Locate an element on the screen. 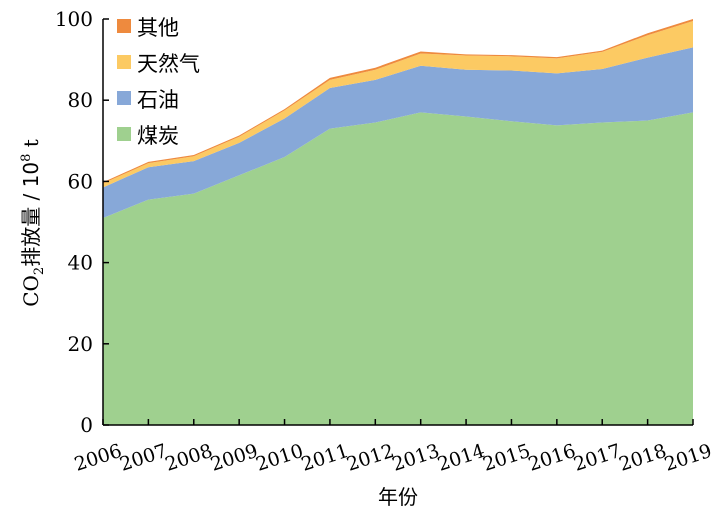  legend-label-2: 石油 is located at coordinates (158, 100).